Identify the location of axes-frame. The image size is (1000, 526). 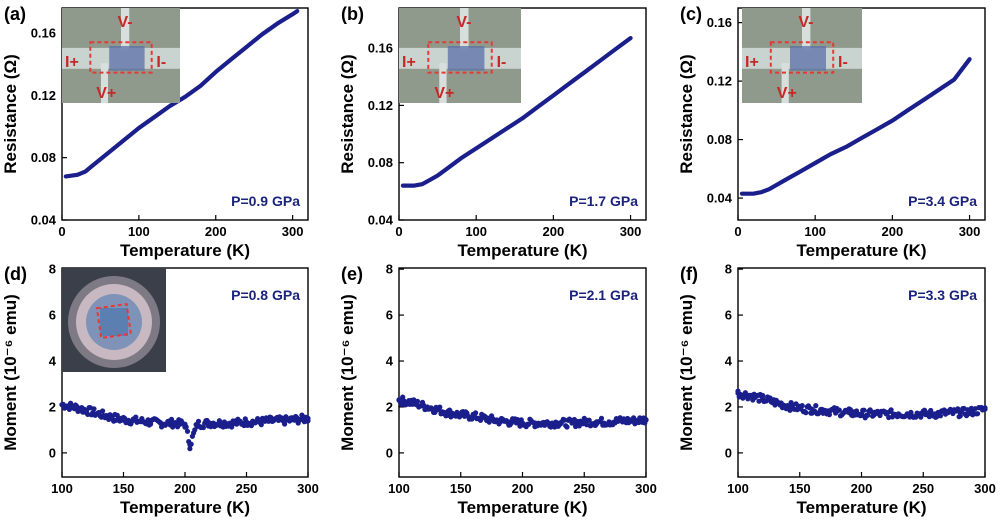
(522, 114).